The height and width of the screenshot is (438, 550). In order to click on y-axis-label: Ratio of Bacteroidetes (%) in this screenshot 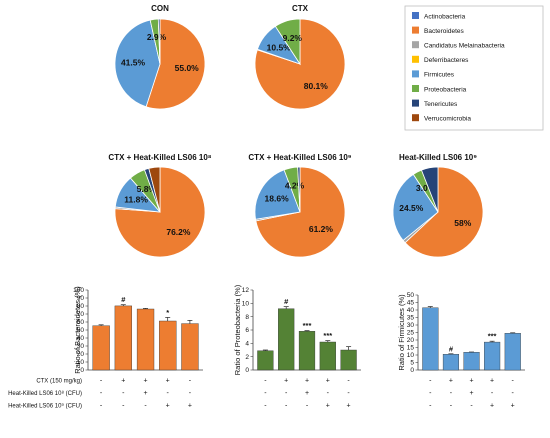, I will do `click(77, 330)`.